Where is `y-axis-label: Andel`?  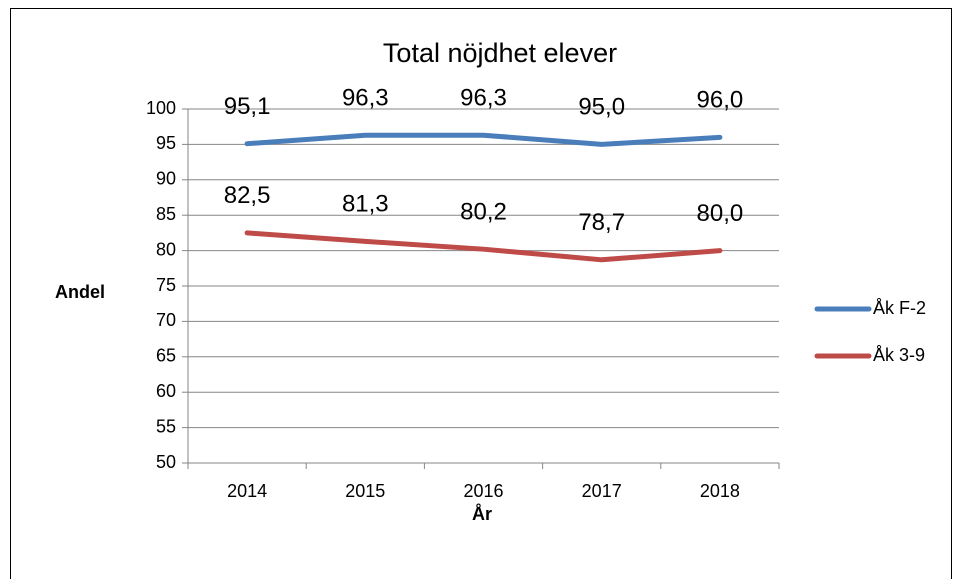 y-axis-label: Andel is located at coordinates (80, 292).